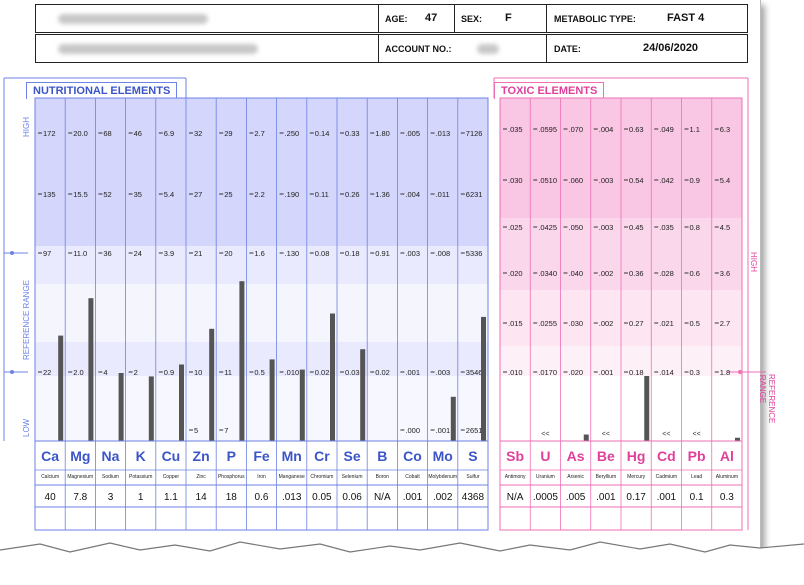  Describe the element at coordinates (107, 133) in the screenshot. I see `nut-tick-label: 68` at that location.